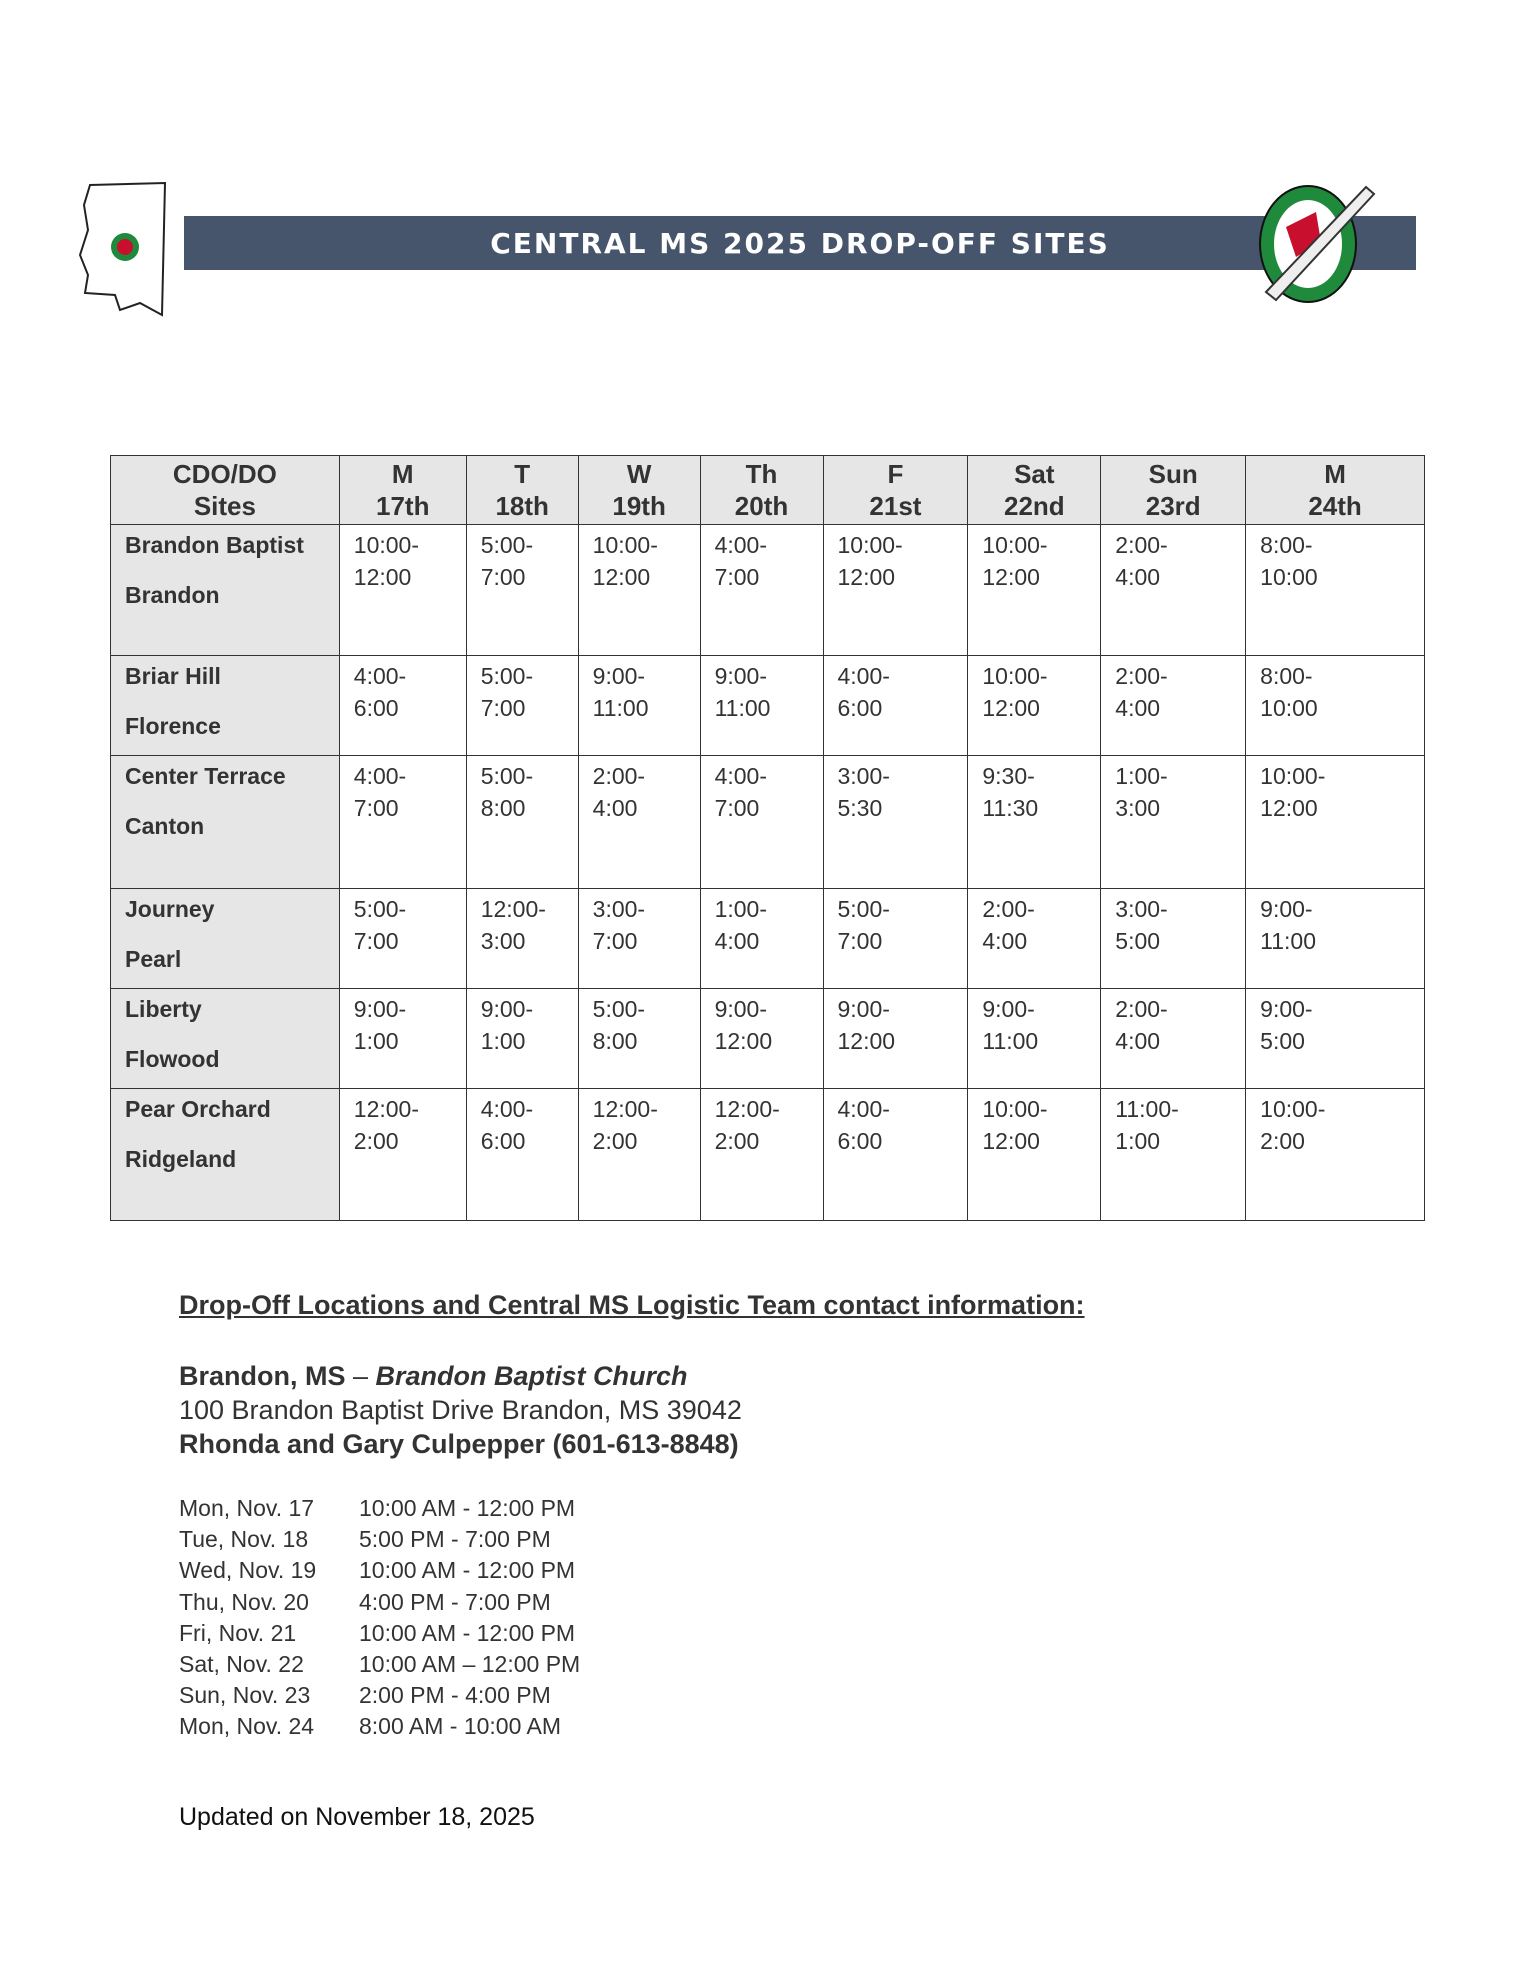  I want to click on schedule-time: 10:00 AM - 12:00 PM, so click(467, 1508).